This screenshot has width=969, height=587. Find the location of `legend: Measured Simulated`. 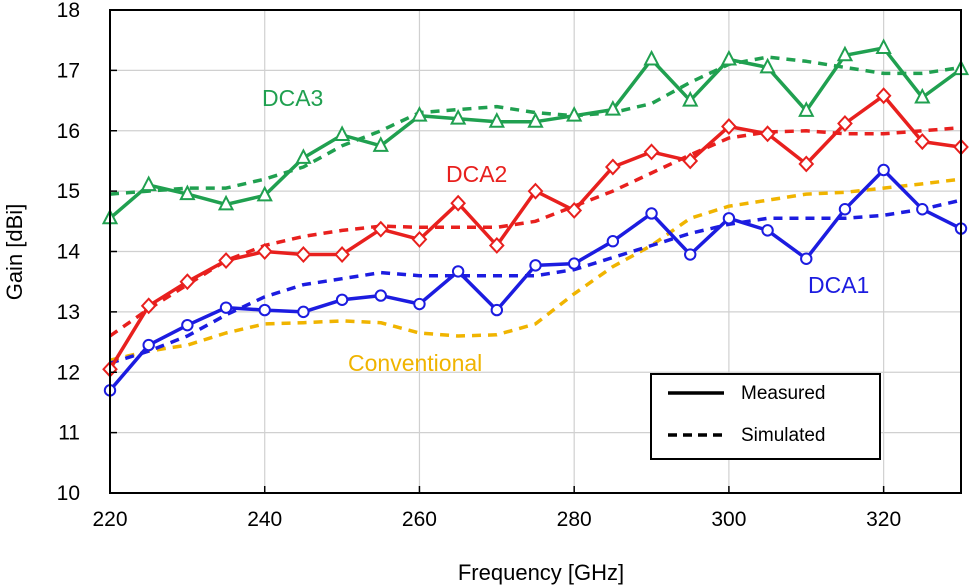

legend: Measured Simulated is located at coordinates (765, 416).